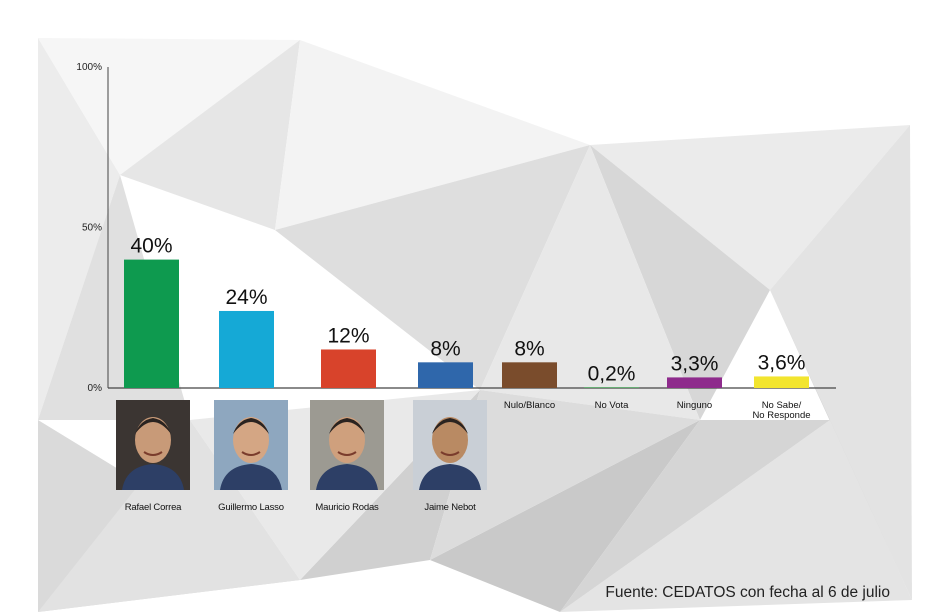 The width and height of the screenshot is (950, 614). What do you see at coordinates (348, 335) in the screenshot?
I see `bar-value-label: 12%` at bounding box center [348, 335].